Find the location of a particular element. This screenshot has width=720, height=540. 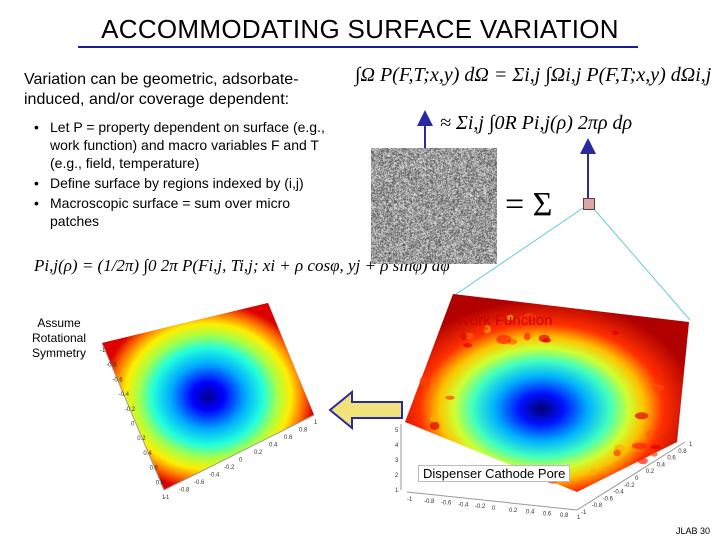

left-y-tick-label: 0.6 is located at coordinates (154, 469).